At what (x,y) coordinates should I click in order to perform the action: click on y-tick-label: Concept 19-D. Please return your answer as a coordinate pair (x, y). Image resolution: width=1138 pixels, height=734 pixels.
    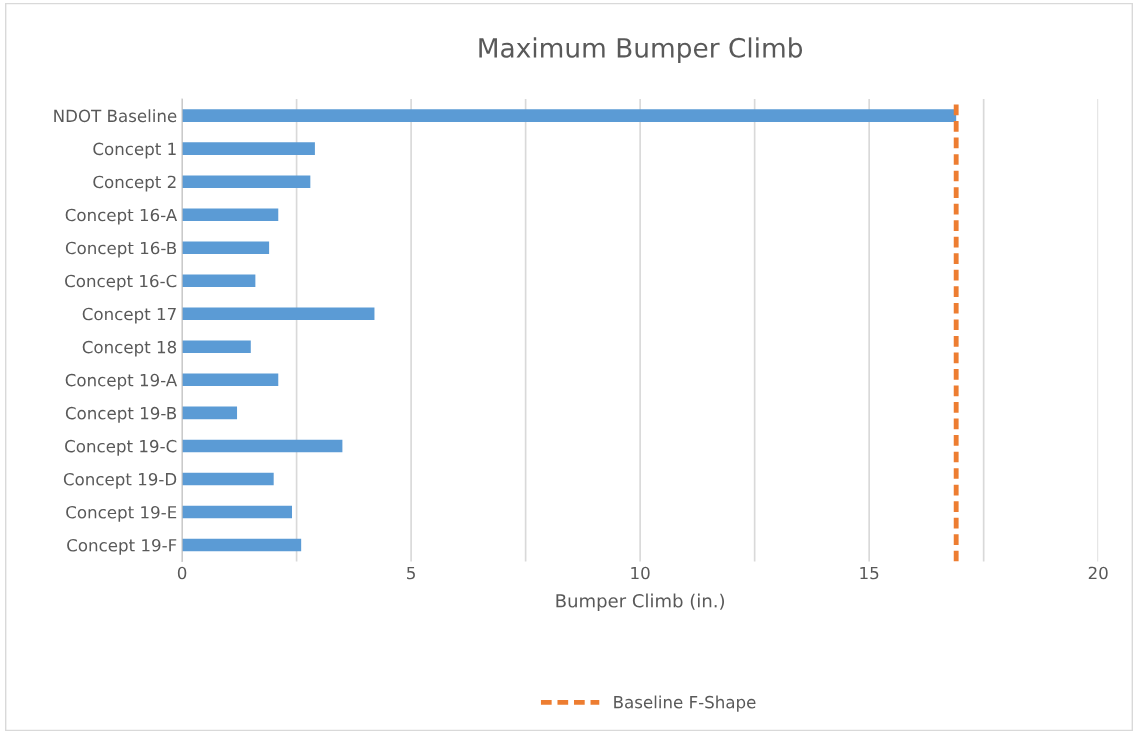
    Looking at the image, I should click on (120, 480).